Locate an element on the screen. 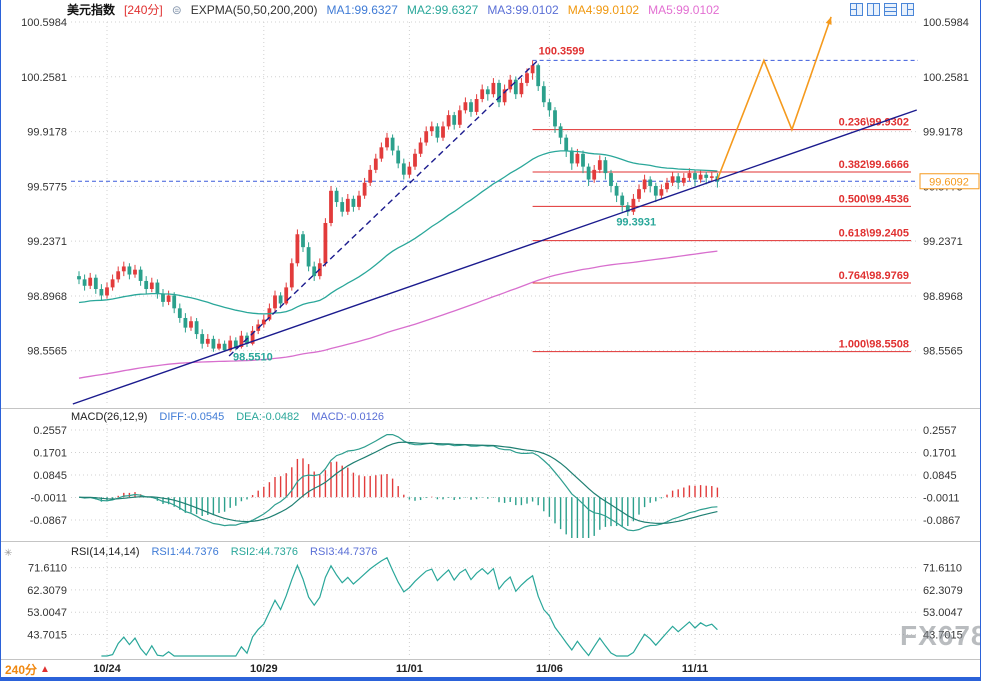 The image size is (981, 681). ma4-value: MA4:99.0102 is located at coordinates (603, 9).